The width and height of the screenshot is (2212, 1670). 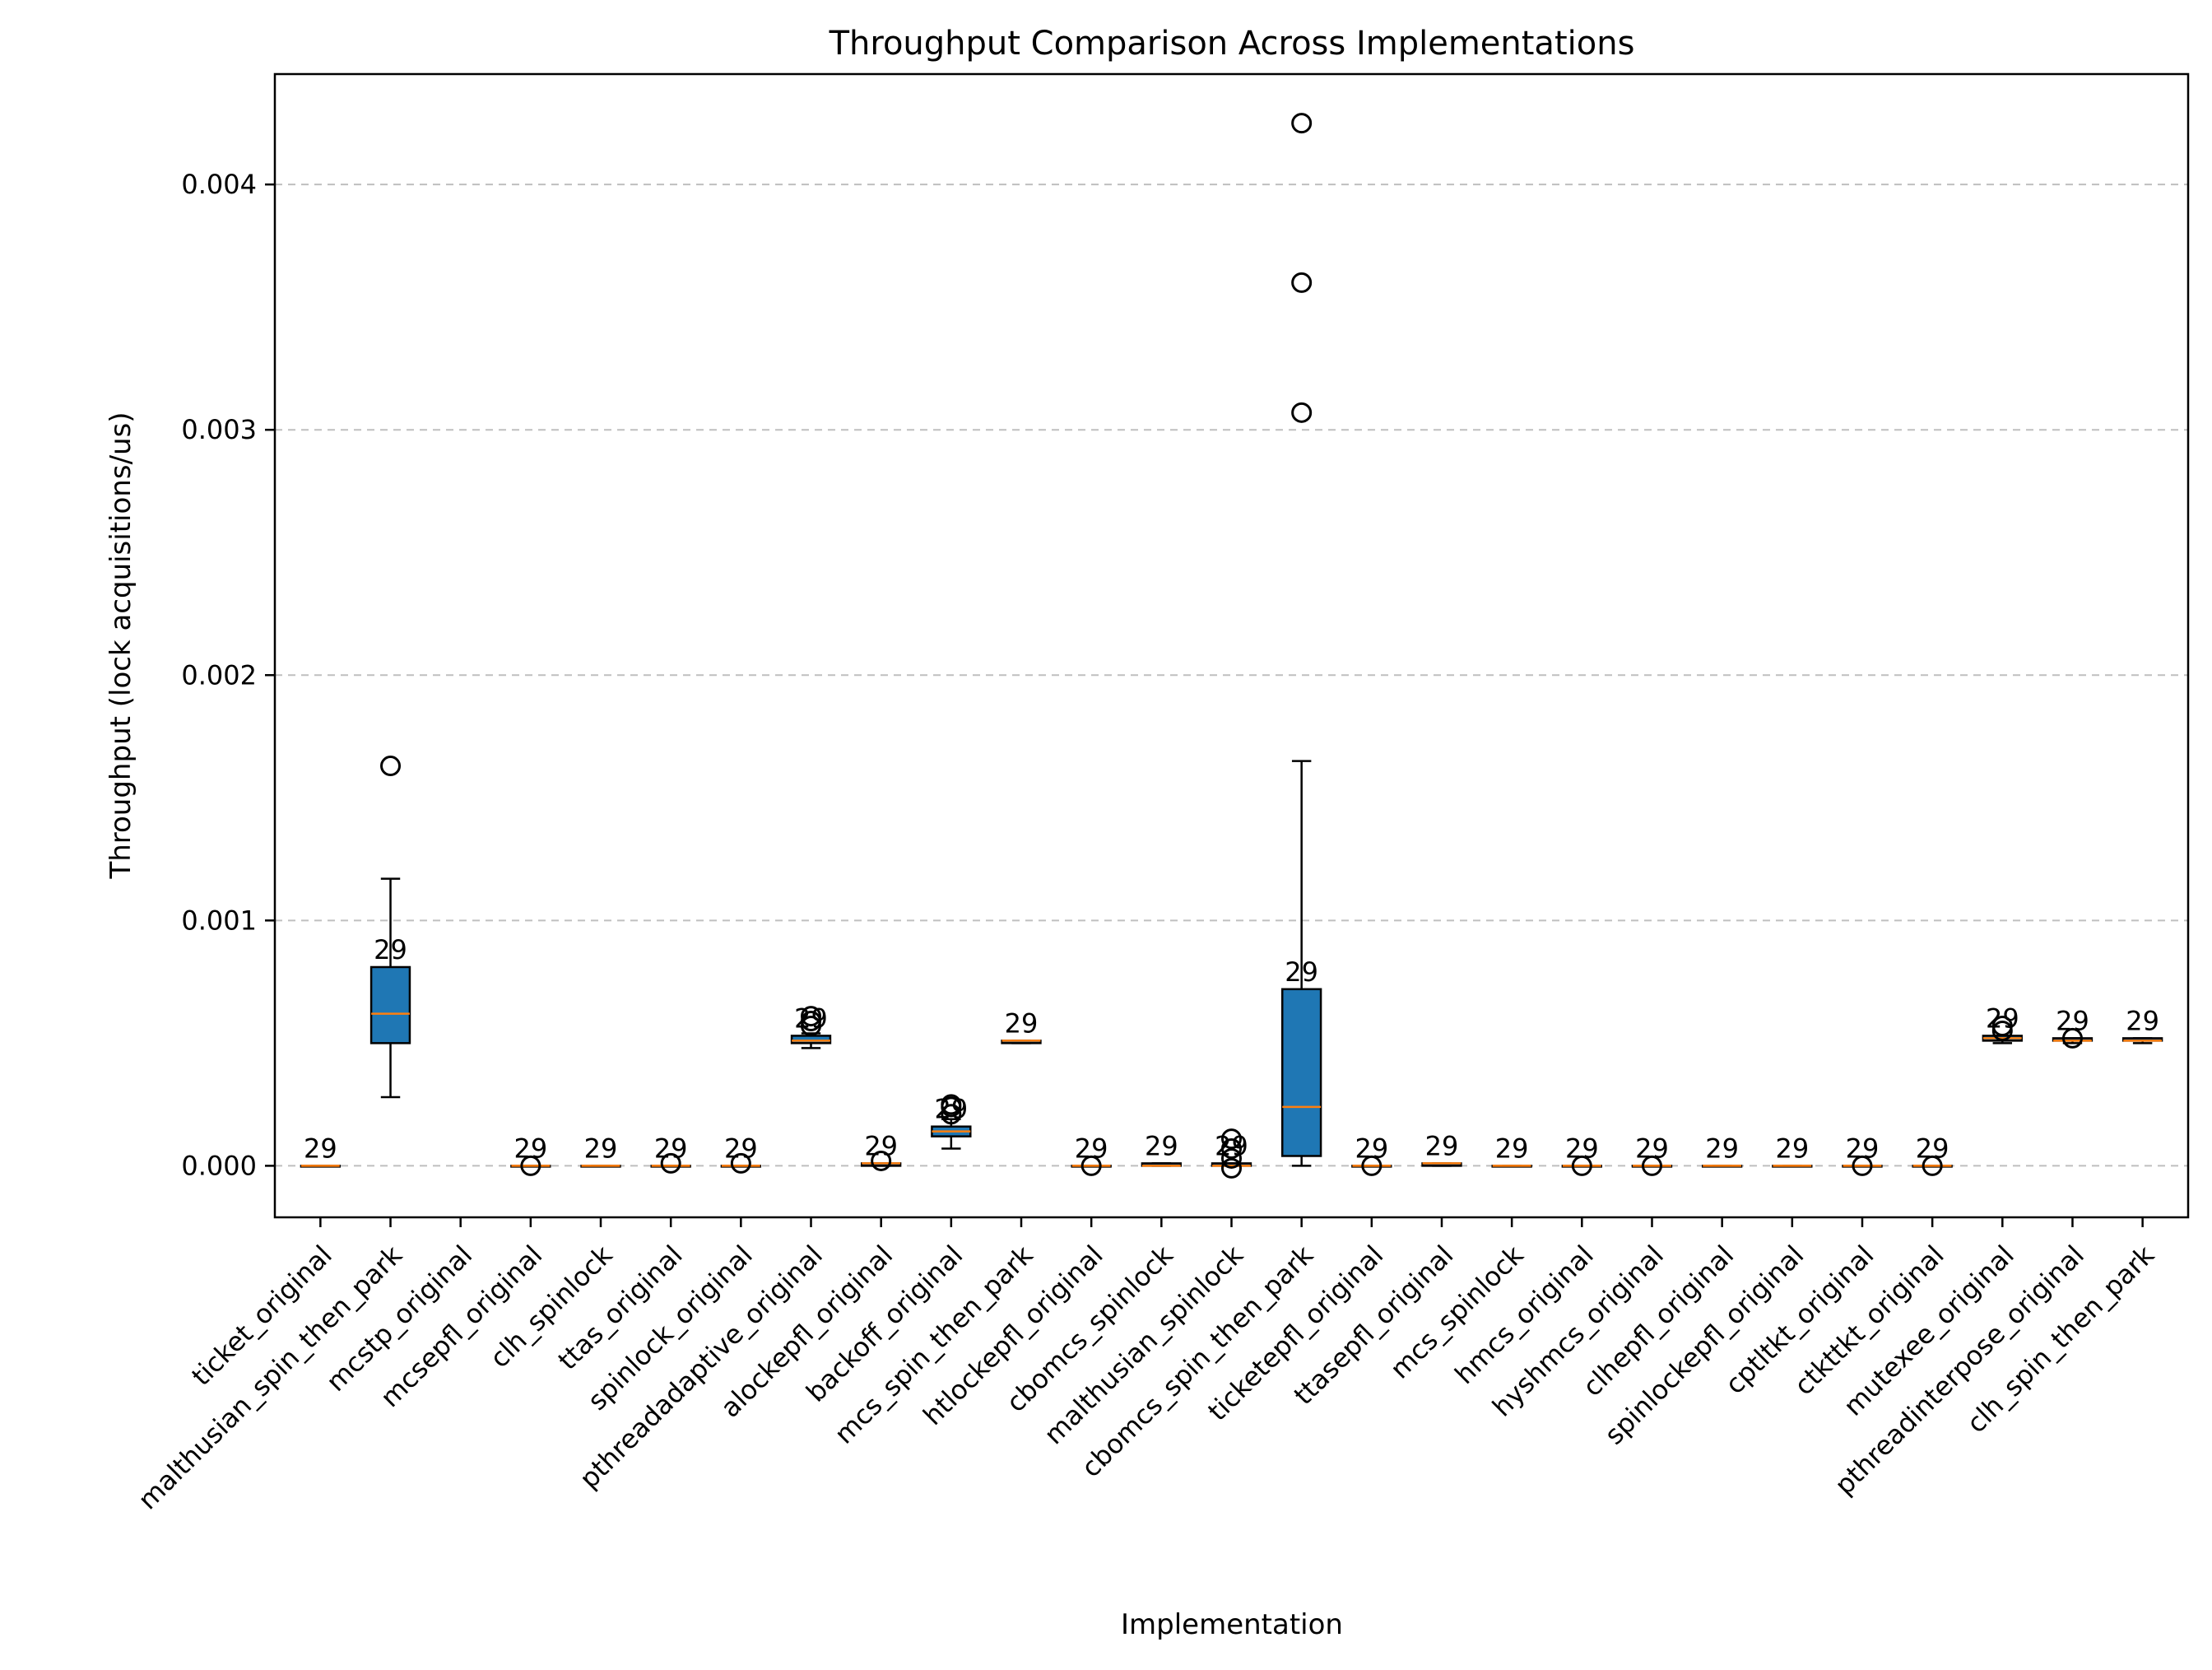 I want to click on box-htlockepfl_original, so click(x=1091, y=1165).